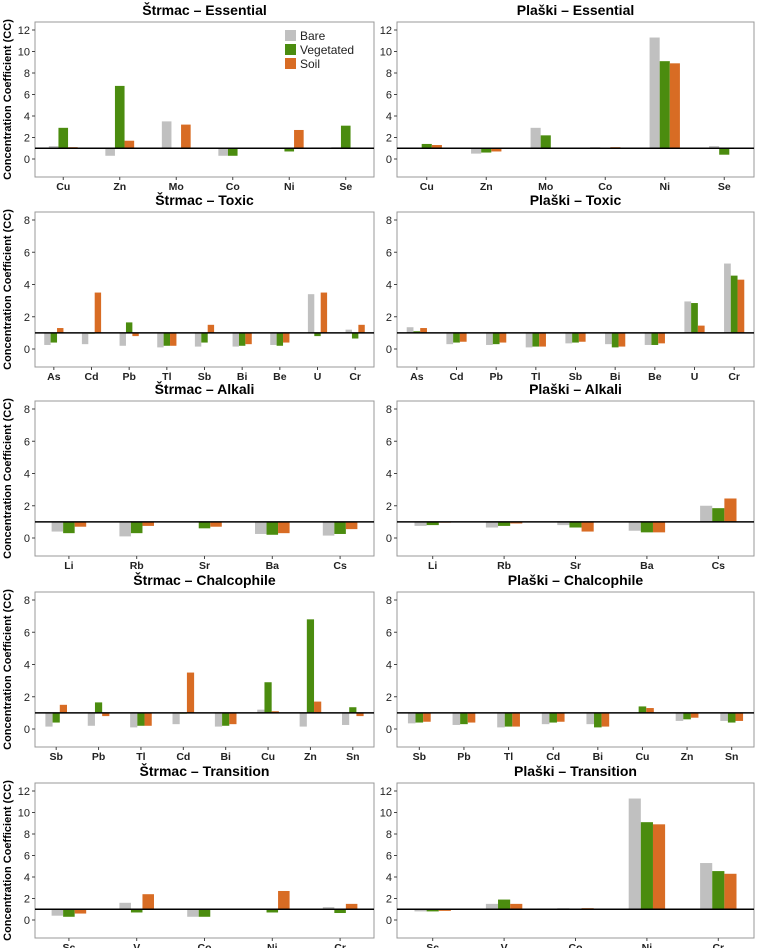  What do you see at coordinates (69, 527) in the screenshot?
I see `bar-vegetated-li` at bounding box center [69, 527].